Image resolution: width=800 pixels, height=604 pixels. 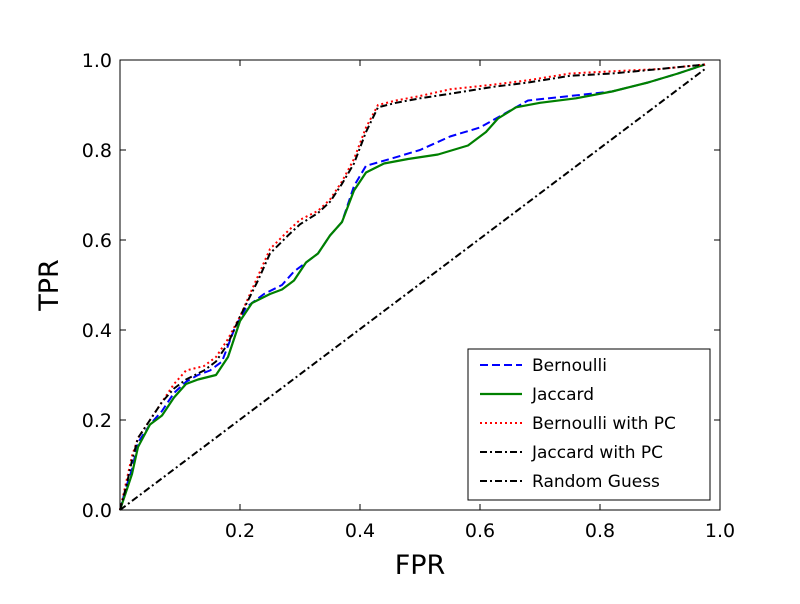 I want to click on x-axis-label: FPR, so click(x=420, y=565).